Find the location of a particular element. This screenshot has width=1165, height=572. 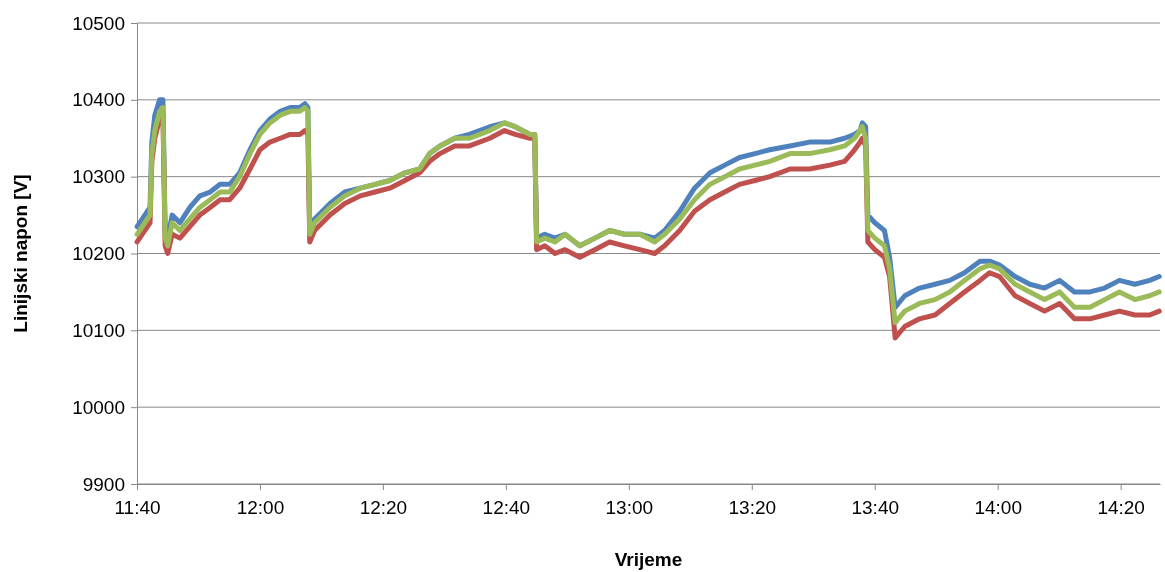

x-tick-label: 13:20 is located at coordinates (752, 507).